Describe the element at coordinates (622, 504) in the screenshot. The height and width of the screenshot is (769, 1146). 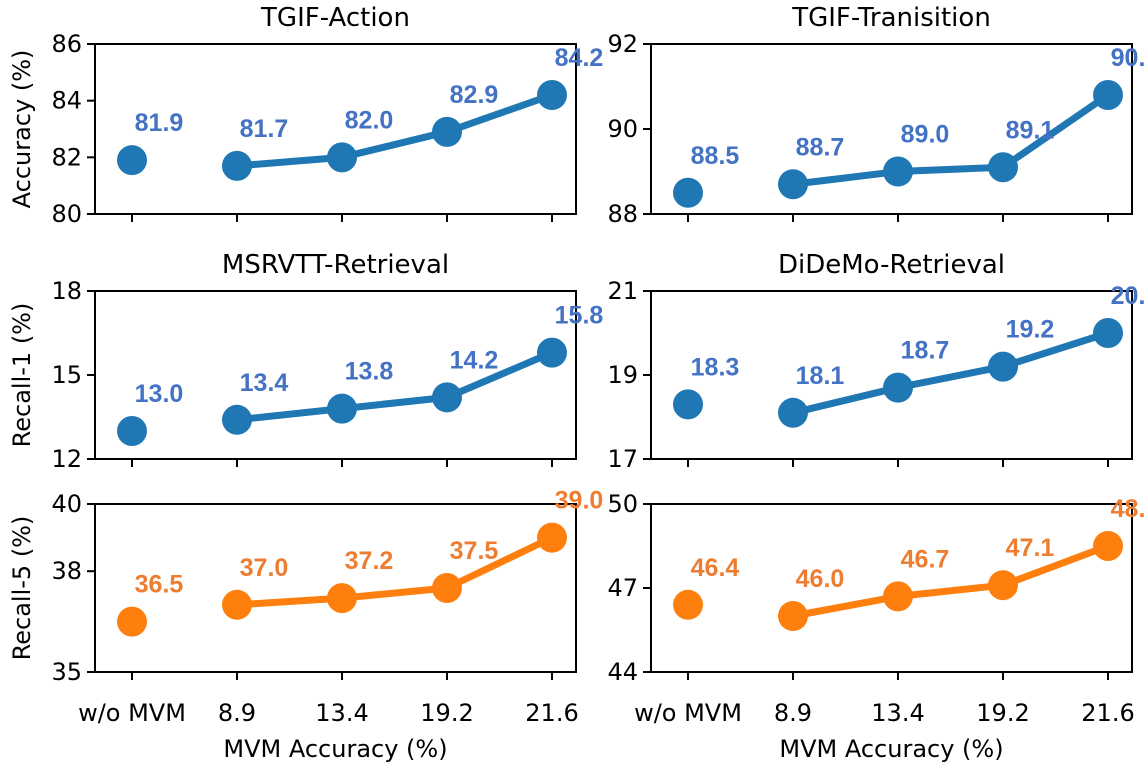
I see `y-tick-label: 50` at that location.